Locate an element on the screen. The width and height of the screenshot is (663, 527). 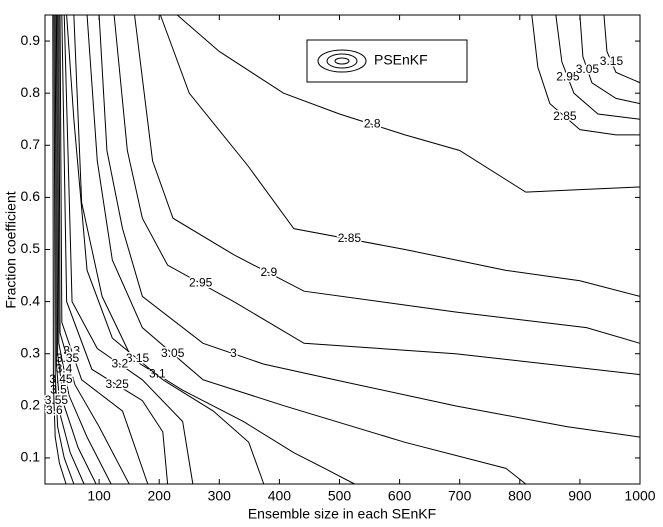
legend-icon is located at coordinates (342, 61).